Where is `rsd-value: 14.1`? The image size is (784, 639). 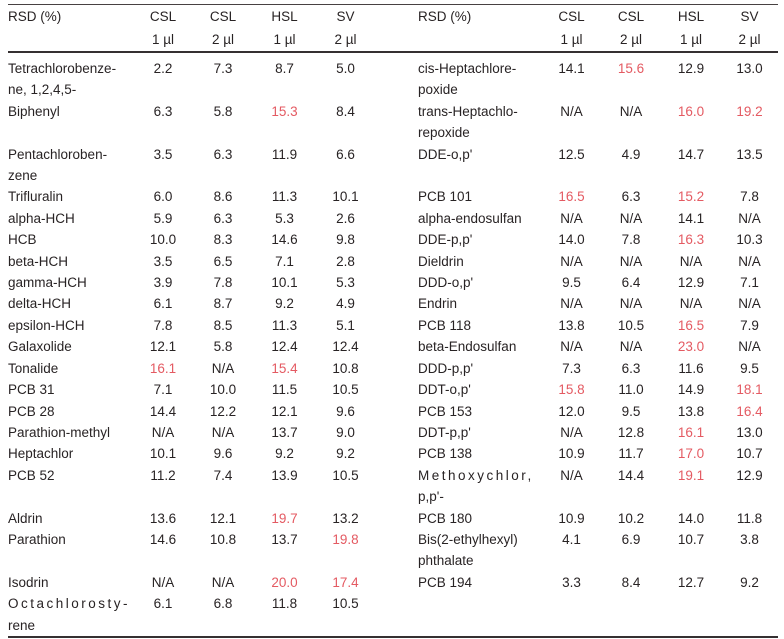
rsd-value: 14.1 is located at coordinates (691, 218).